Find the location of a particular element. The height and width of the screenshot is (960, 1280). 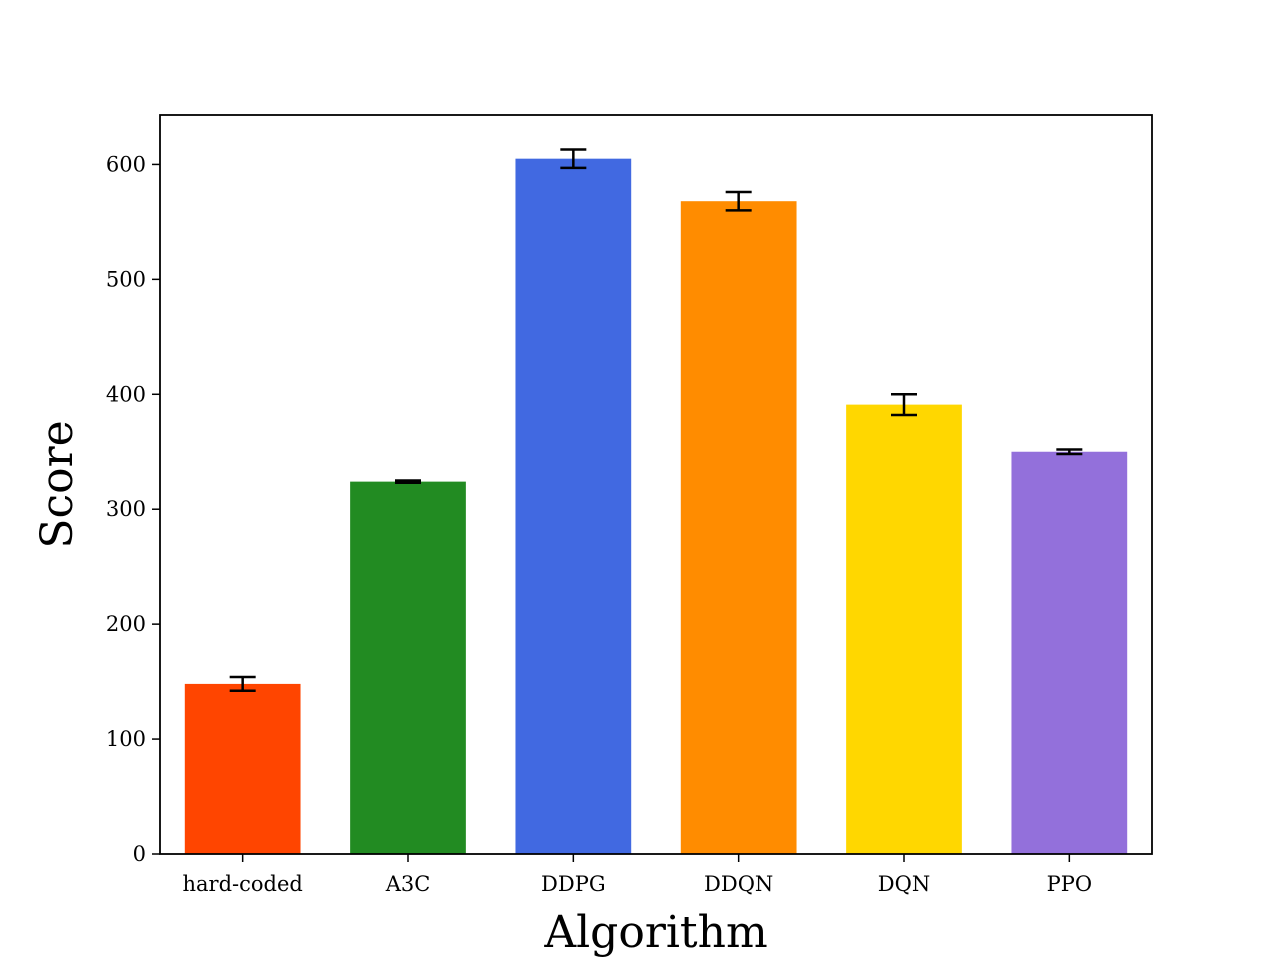

x-axis: hard-coded A3C DDPG DDQN DQN PPO is located at coordinates (637, 875).